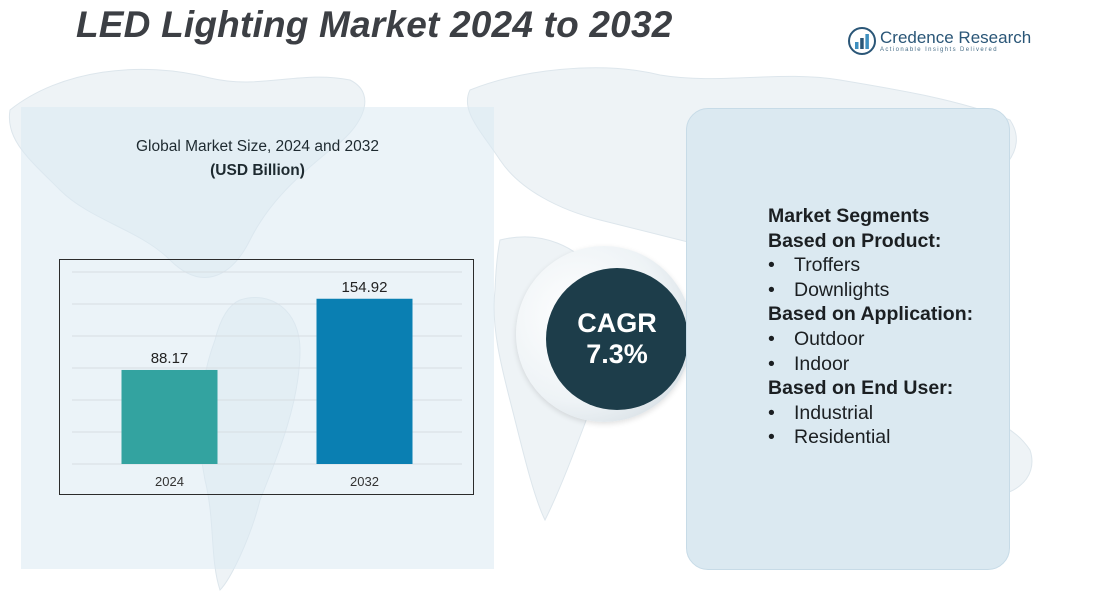 This screenshot has width=1115, height=597. Describe the element at coordinates (870, 265) in the screenshot. I see `segment-item: • Troffers` at that location.